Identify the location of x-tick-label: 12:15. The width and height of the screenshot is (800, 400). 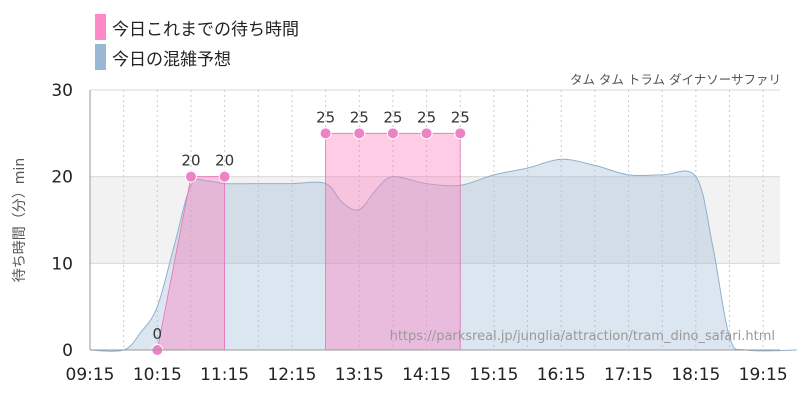
(291, 375).